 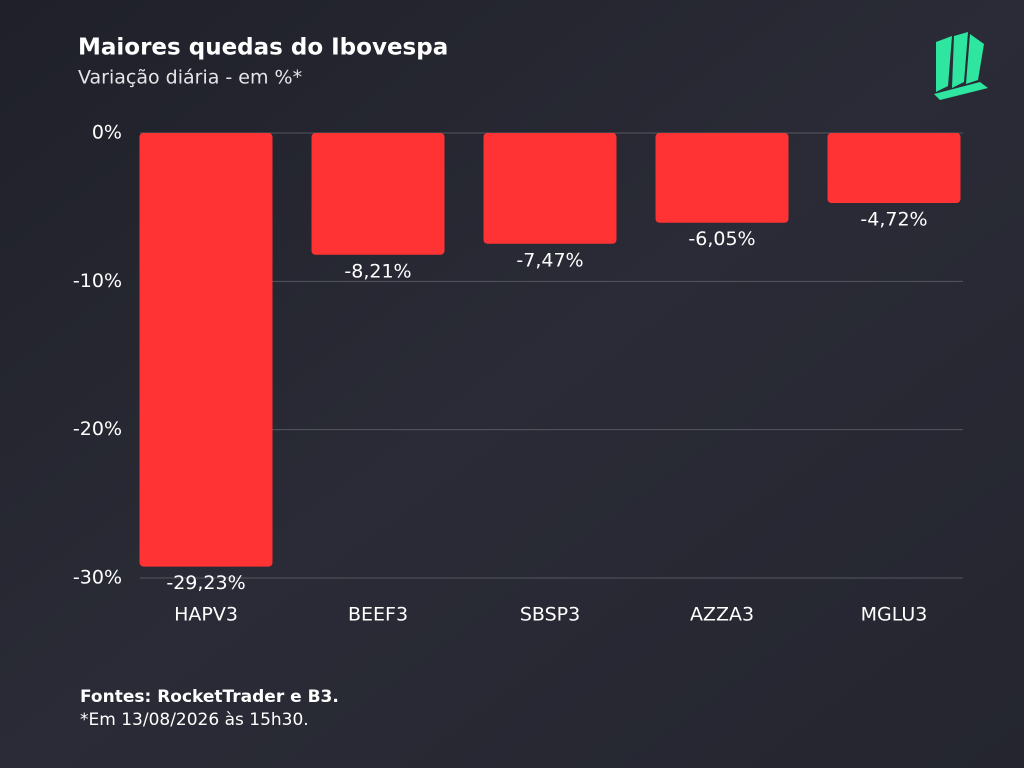 I want to click on y-tick-label: -30%, so click(x=97, y=578).